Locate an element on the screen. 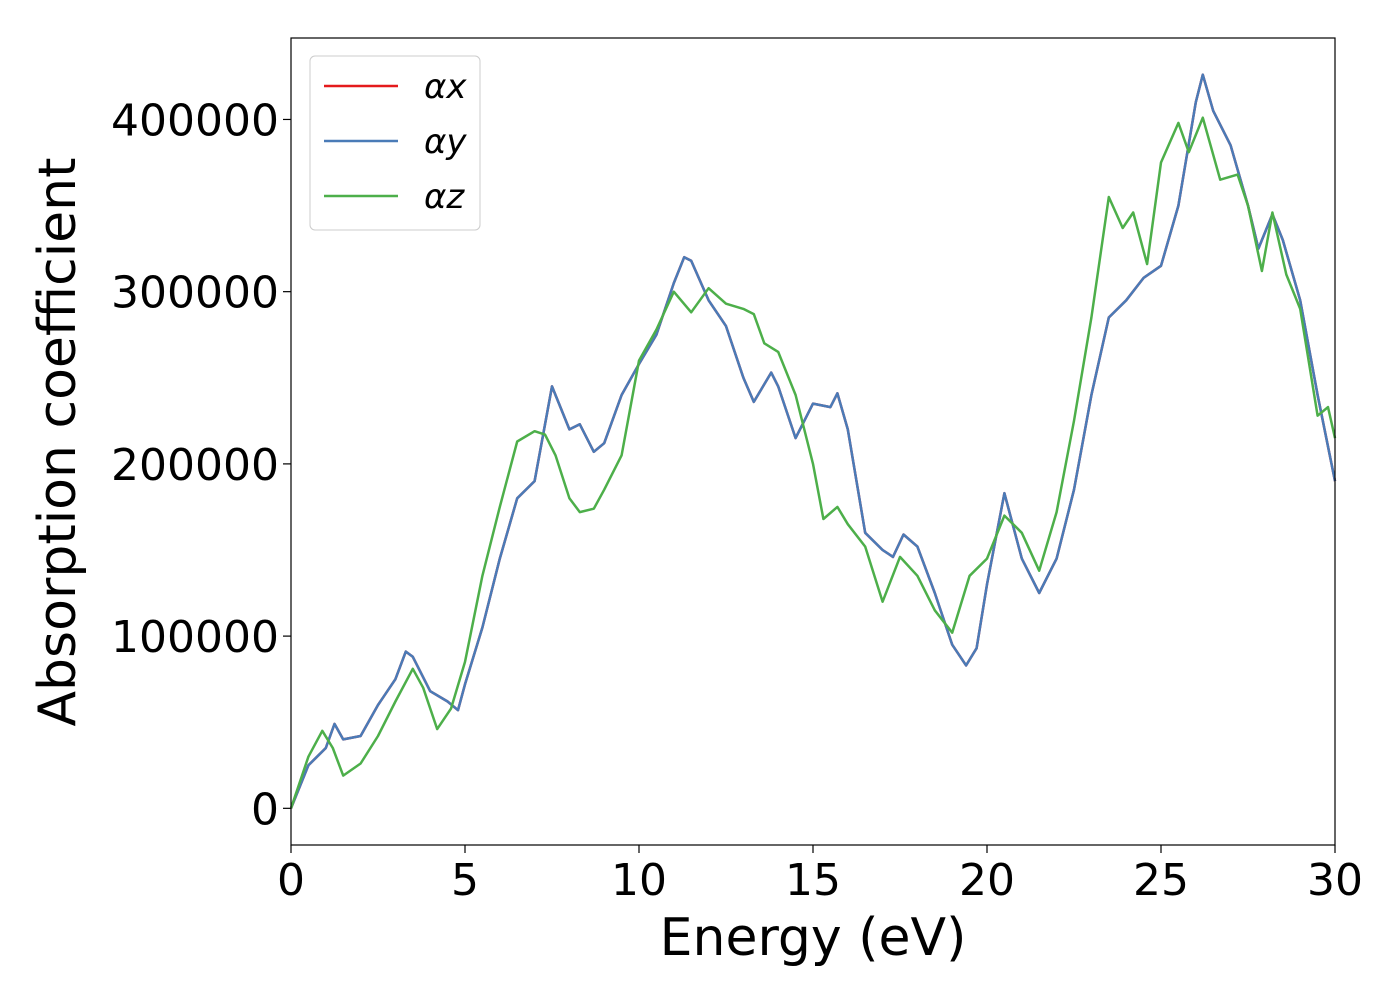 The image size is (1400, 1000). y-axis-label: Absorption coefficient is located at coordinates (58, 441).